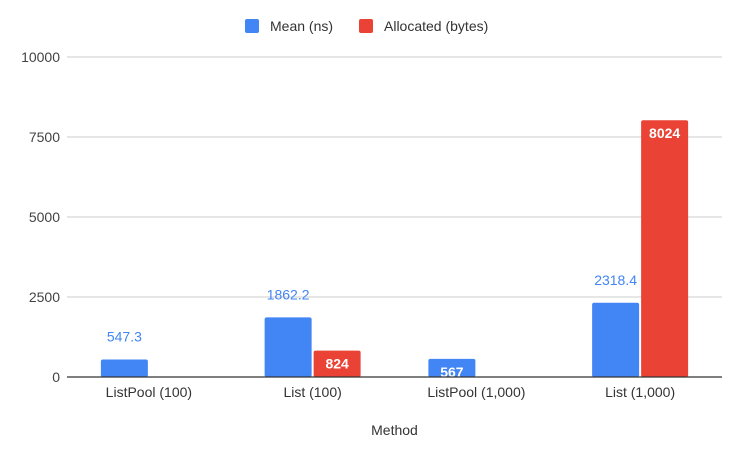 Image resolution: width=734 pixels, height=461 pixels. Describe the element at coordinates (288, 294) in the screenshot. I see `data-label: 1862.2` at that location.